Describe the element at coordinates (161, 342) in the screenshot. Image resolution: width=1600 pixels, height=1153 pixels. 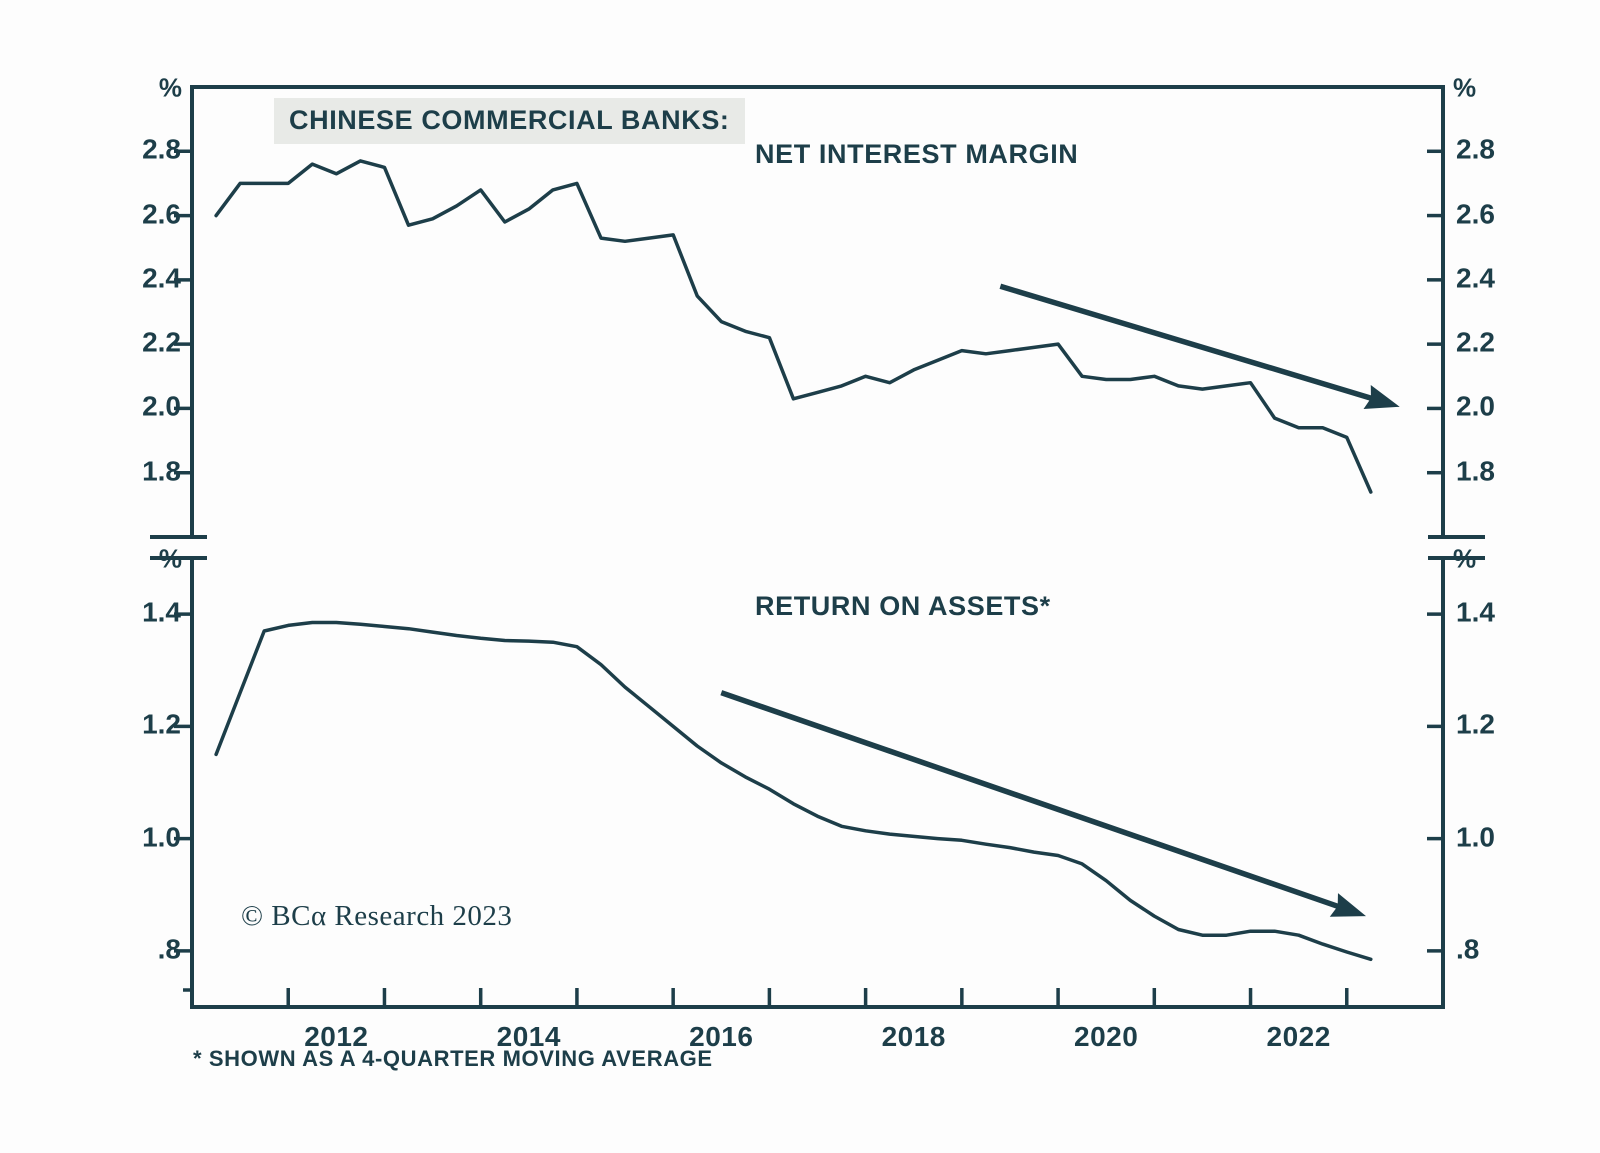
I see `y-tick-label-left: 2.2` at that location.